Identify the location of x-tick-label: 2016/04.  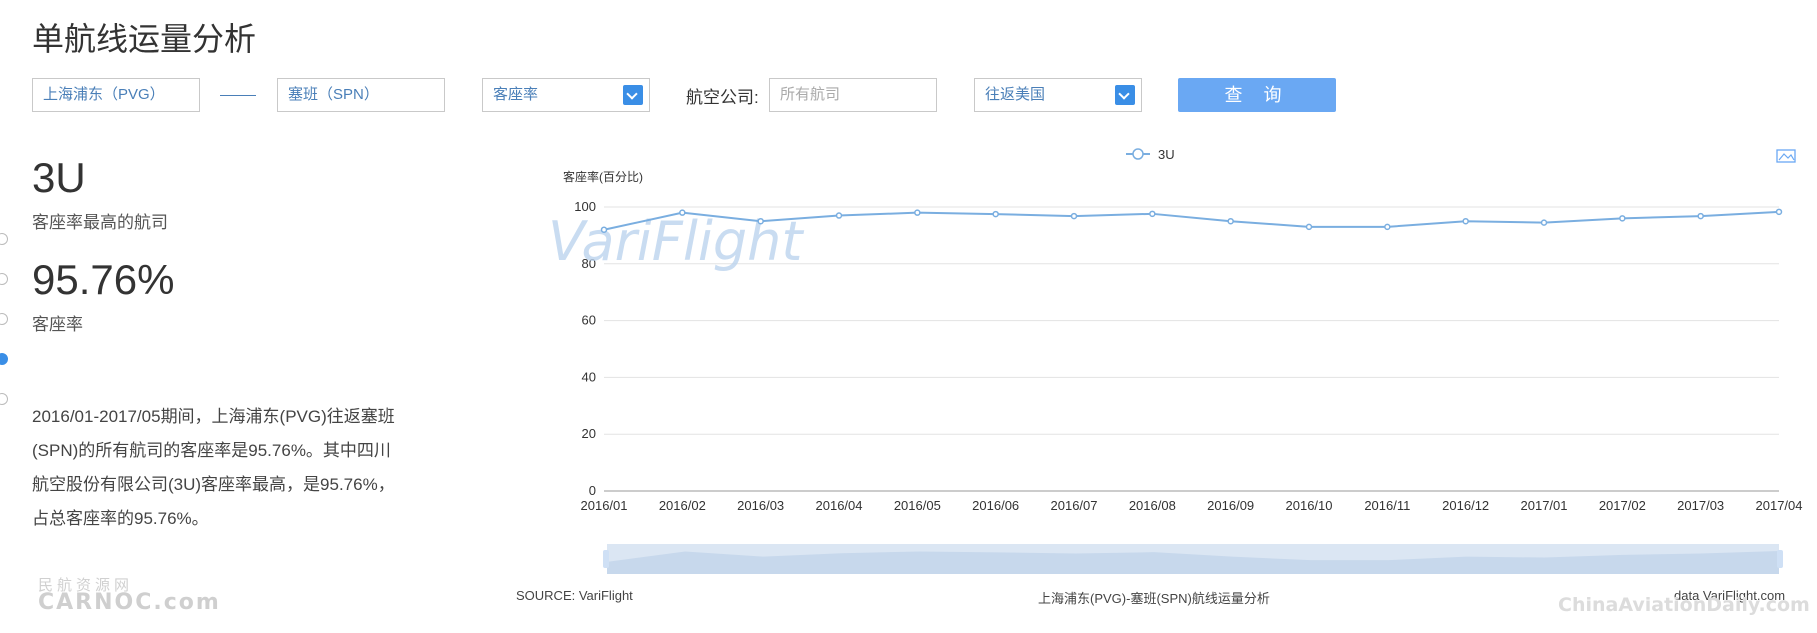
(839, 505).